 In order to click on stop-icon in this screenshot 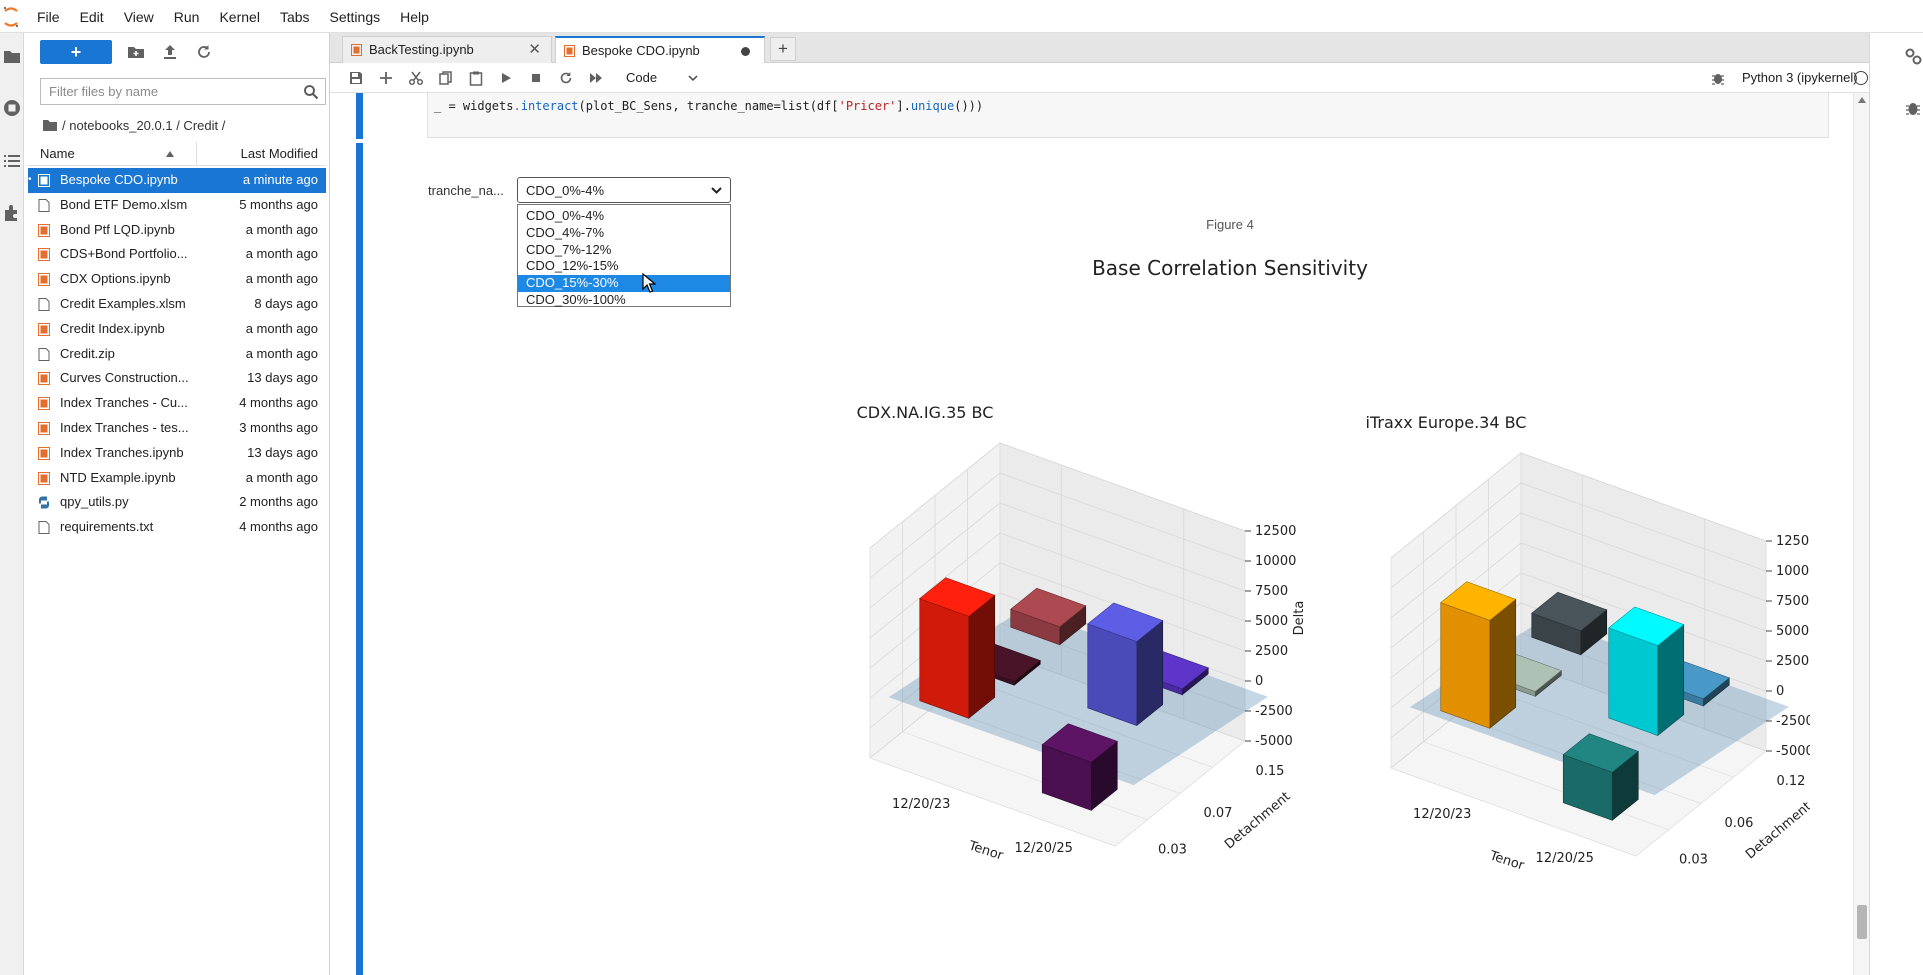, I will do `click(536, 78)`.